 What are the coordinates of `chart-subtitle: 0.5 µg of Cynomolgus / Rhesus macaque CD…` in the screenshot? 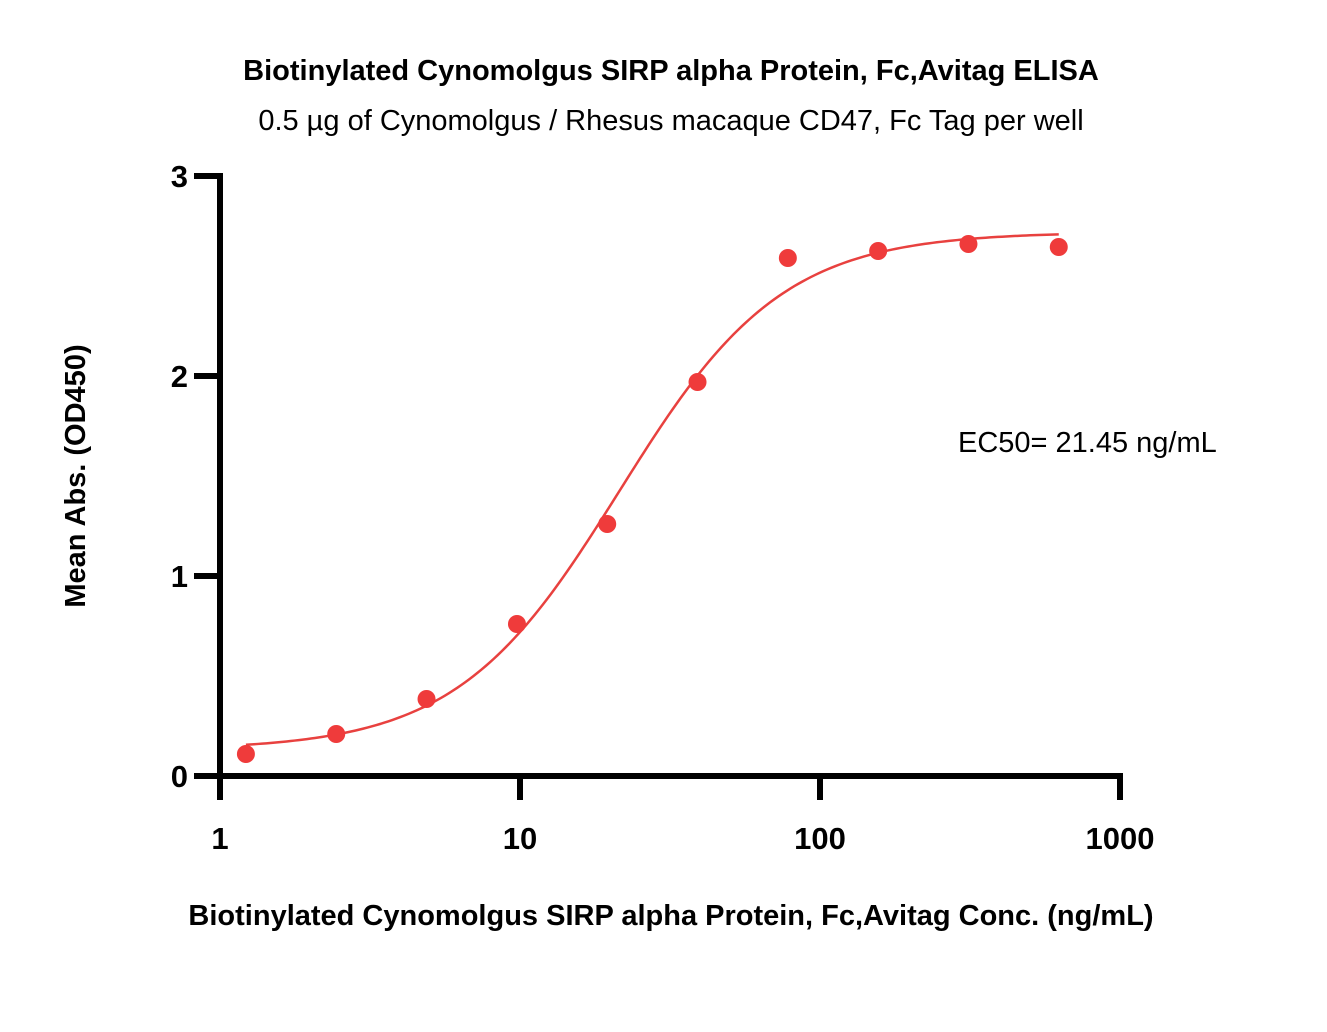 It's located at (670, 121).